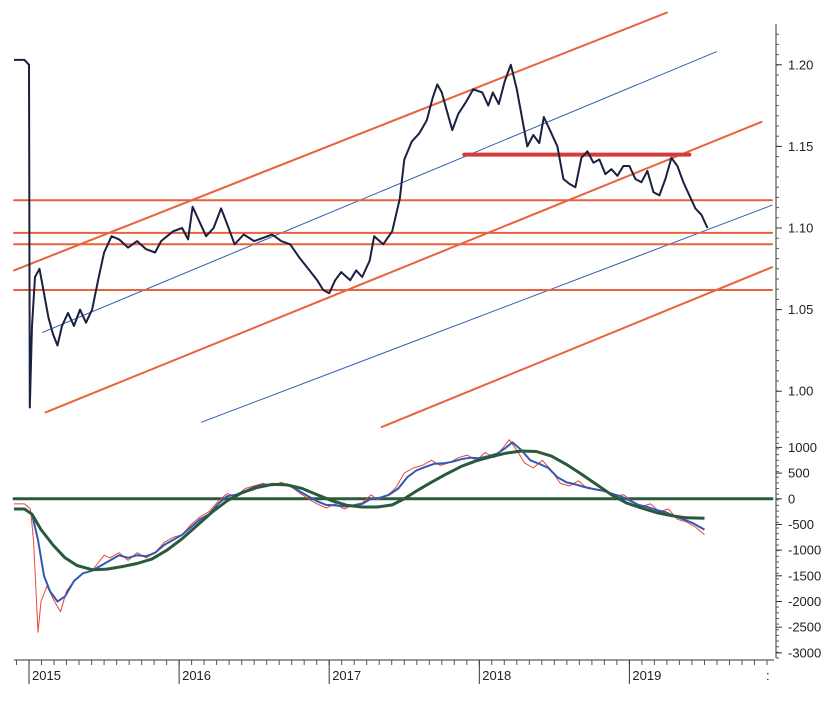 The width and height of the screenshot is (830, 711). I want to click on price-tick-label: 1.10, so click(800, 228).